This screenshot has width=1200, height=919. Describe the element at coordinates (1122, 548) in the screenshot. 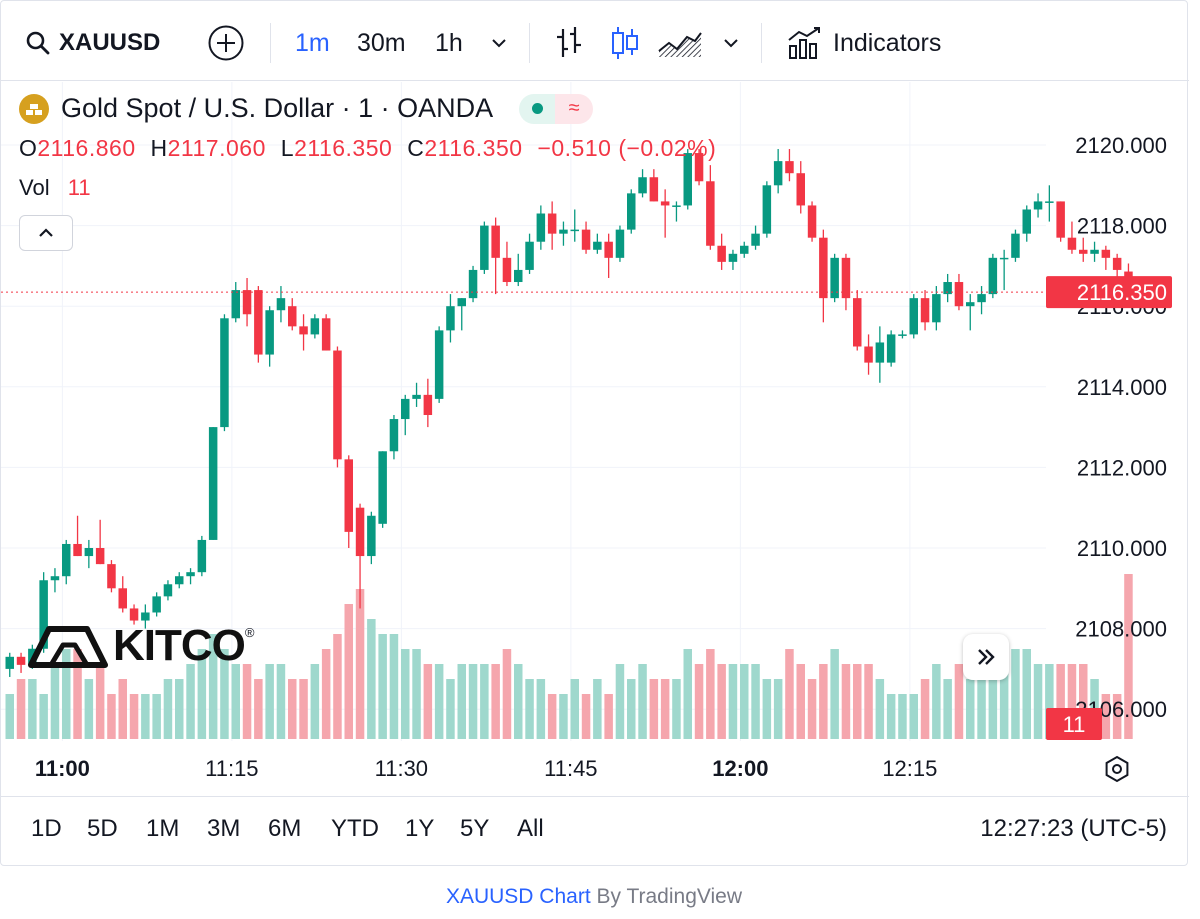

I see `price-tick-label: 2110.000` at that location.